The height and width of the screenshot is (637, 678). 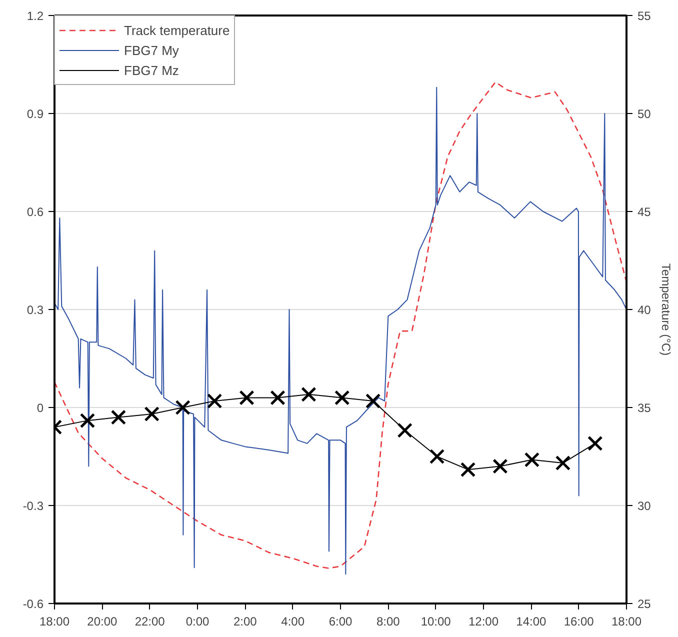 I want to click on y2-axis-title: Temperature (°C), so click(x=665, y=309).